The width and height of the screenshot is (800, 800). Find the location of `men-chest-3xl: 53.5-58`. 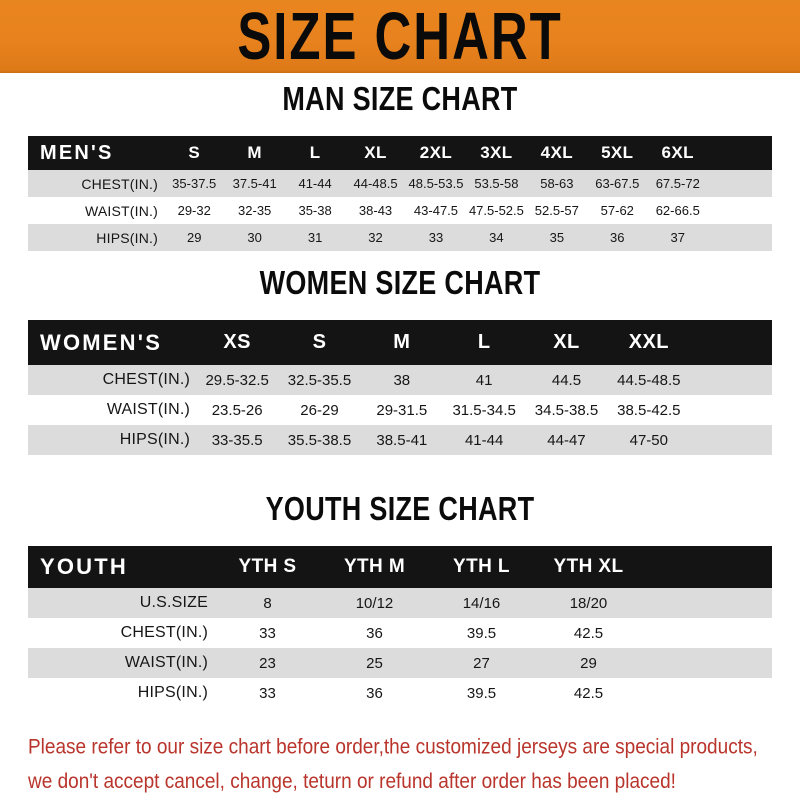

men-chest-3xl: 53.5-58 is located at coordinates (496, 183).